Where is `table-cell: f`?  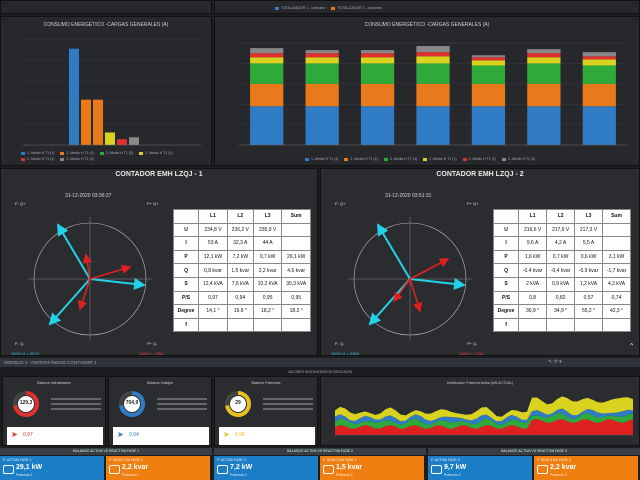
table-cell: f is located at coordinates (506, 325).